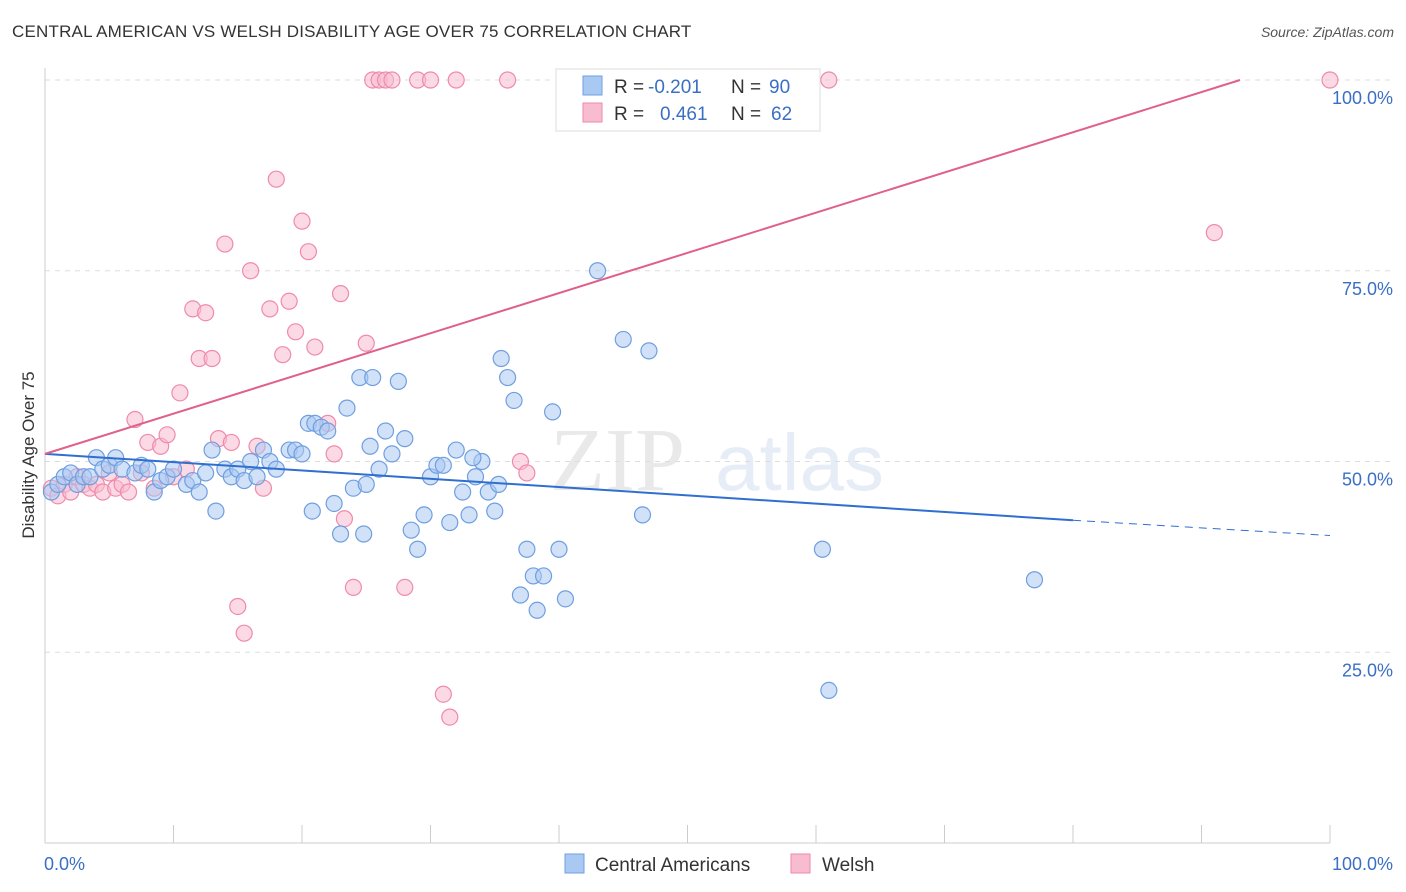 The image size is (1406, 892). Describe the element at coordinates (1327, 32) in the screenshot. I see `source-label: Source: ZipAtlas.com` at that location.